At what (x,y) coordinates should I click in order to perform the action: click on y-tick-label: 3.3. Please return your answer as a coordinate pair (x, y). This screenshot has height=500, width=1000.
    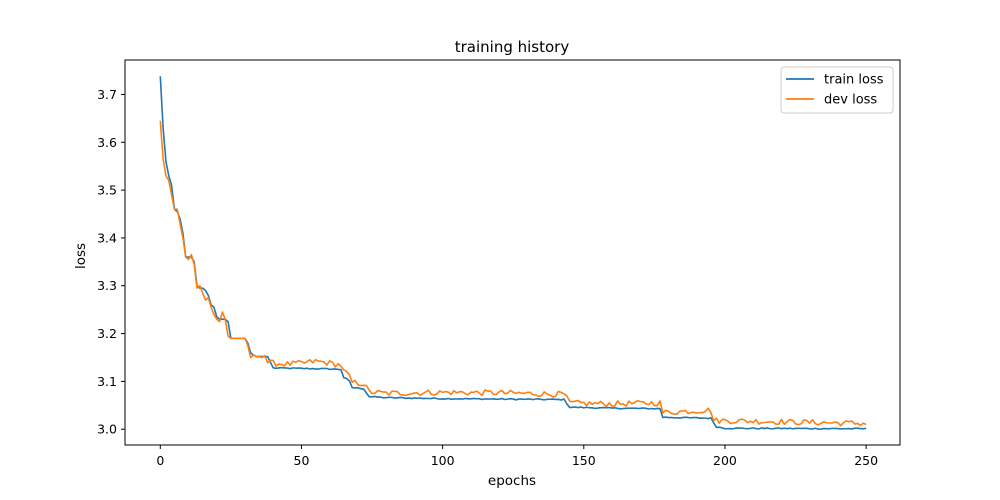
    Looking at the image, I should click on (107, 285).